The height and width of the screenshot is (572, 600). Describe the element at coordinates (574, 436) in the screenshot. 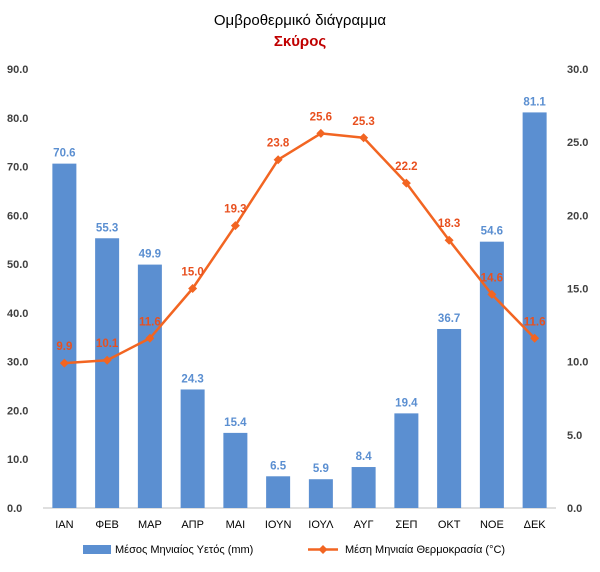

I see `y2-tick-label: 5.0` at that location.